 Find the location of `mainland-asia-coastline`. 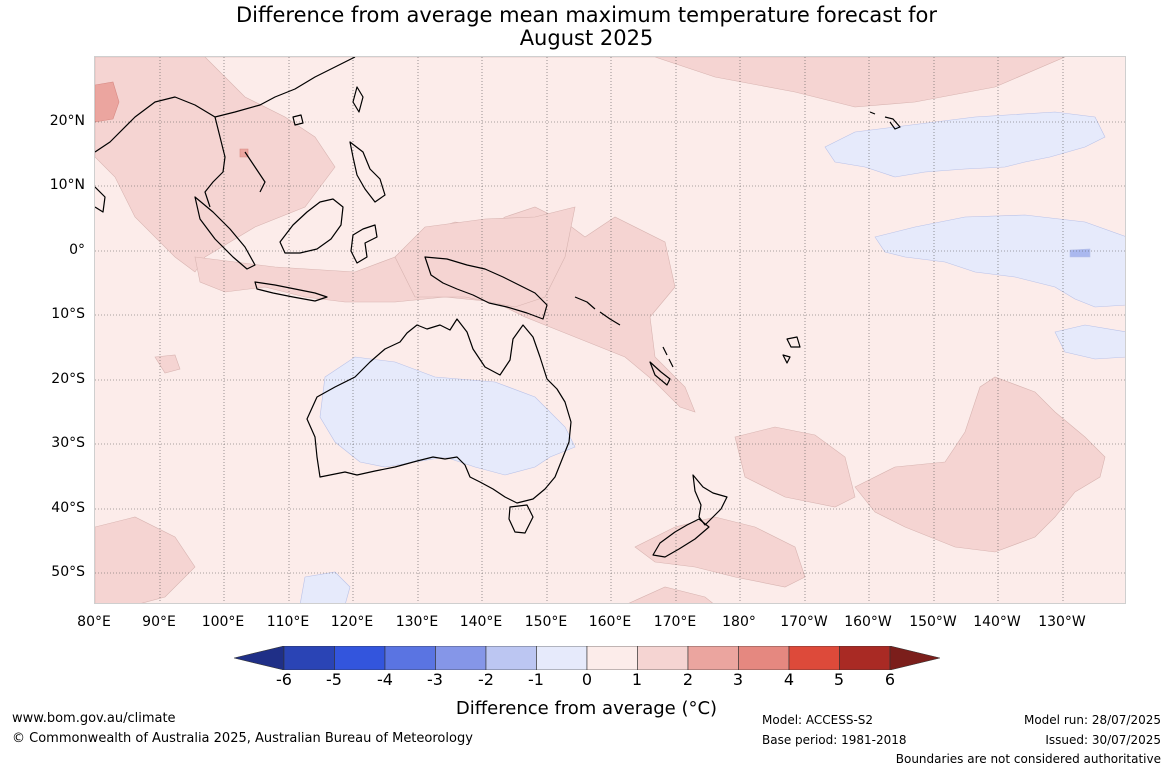

mainland-asia-coastline is located at coordinates (225, 132).